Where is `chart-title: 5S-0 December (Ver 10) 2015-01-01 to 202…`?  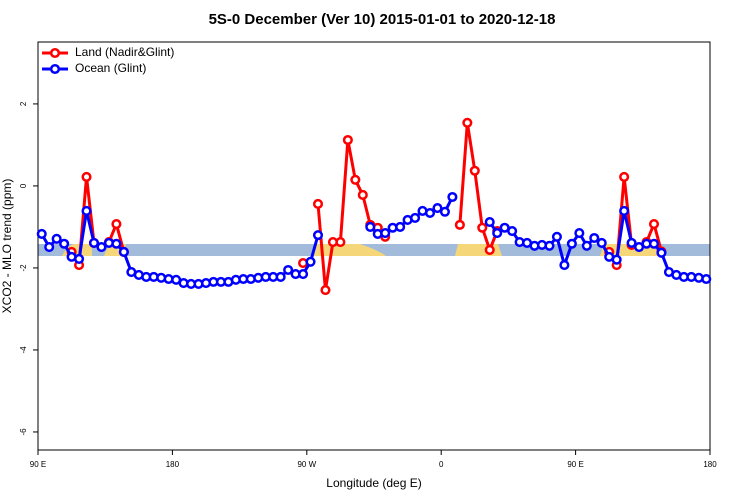 chart-title: 5S-0 December (Ver 10) 2015-01-01 to 202… is located at coordinates (382, 19).